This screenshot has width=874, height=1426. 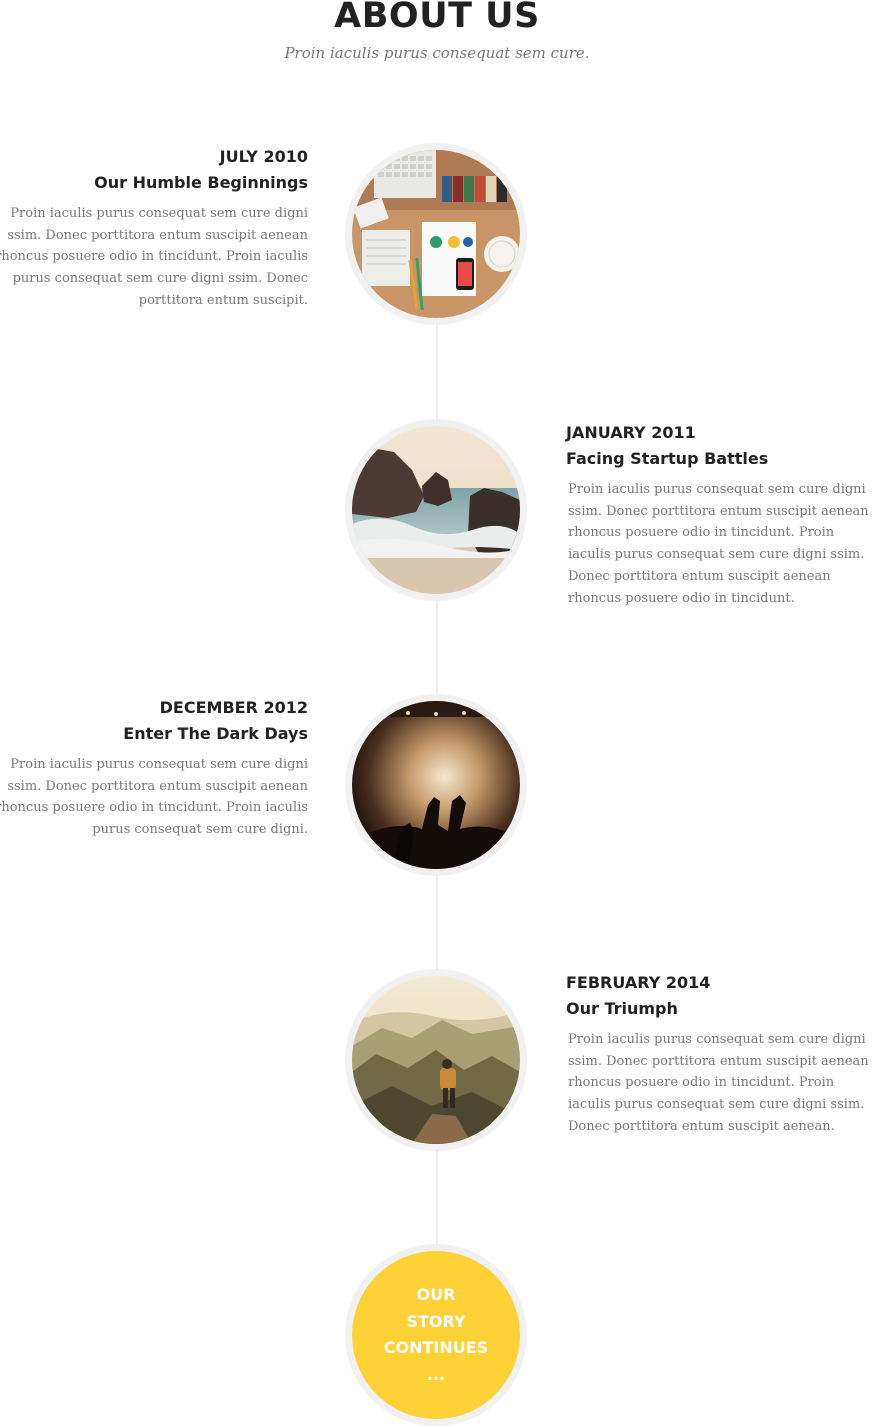 I want to click on page-subtitle: Proin iaculis purus consequat sem cure., so click(x=437, y=53).